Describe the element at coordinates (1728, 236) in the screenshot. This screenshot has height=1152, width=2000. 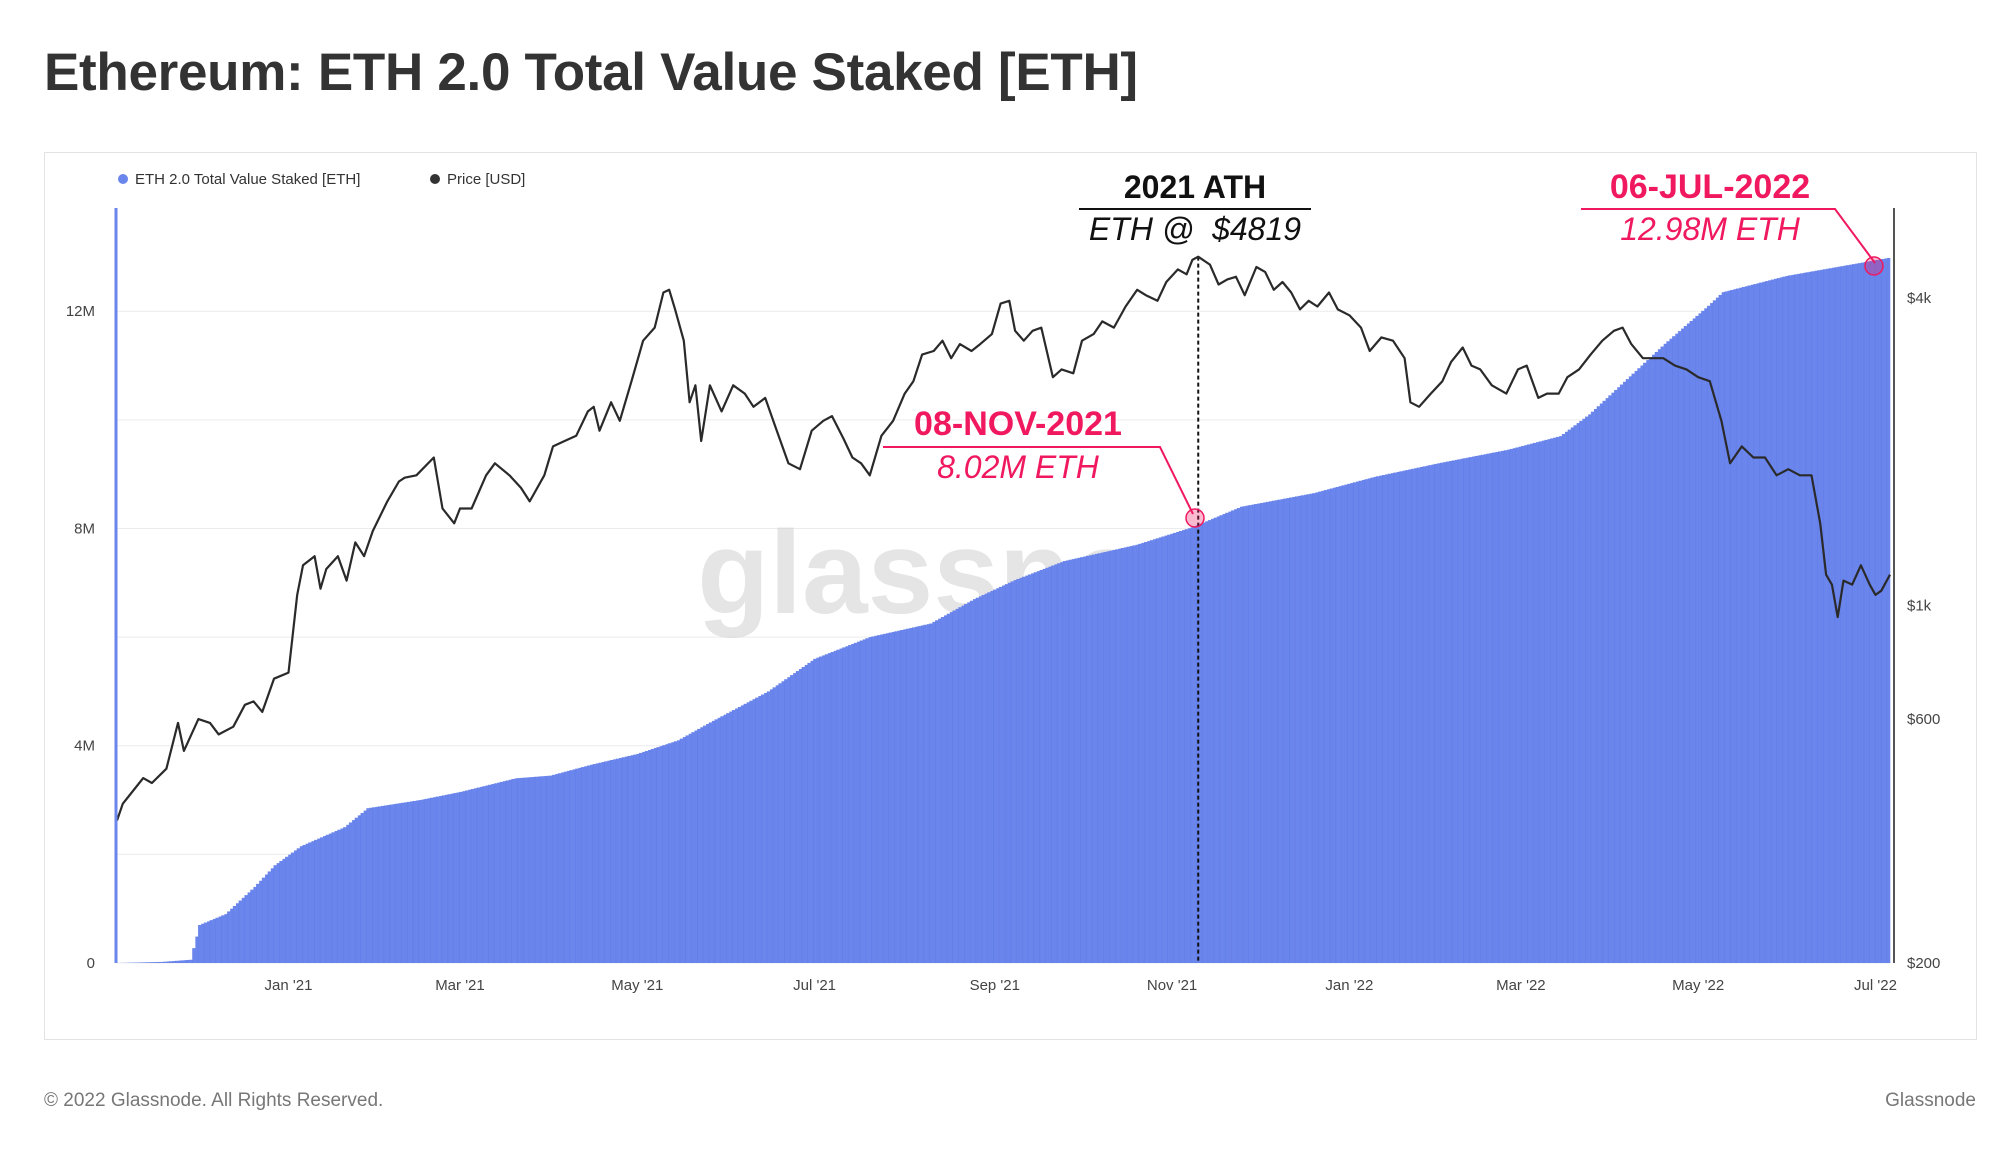
I see `jul-leader-line` at that location.